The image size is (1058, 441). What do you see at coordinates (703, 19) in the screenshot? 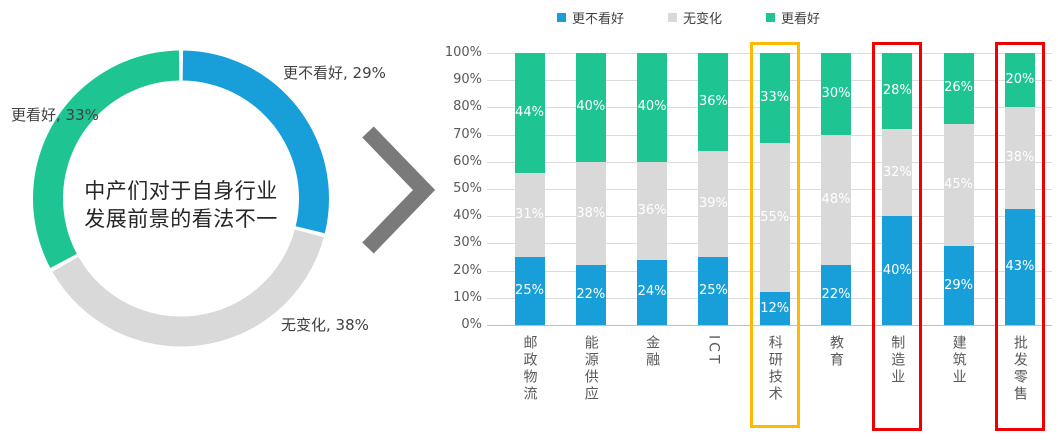
I see `legend-label: 无变化` at bounding box center [703, 19].